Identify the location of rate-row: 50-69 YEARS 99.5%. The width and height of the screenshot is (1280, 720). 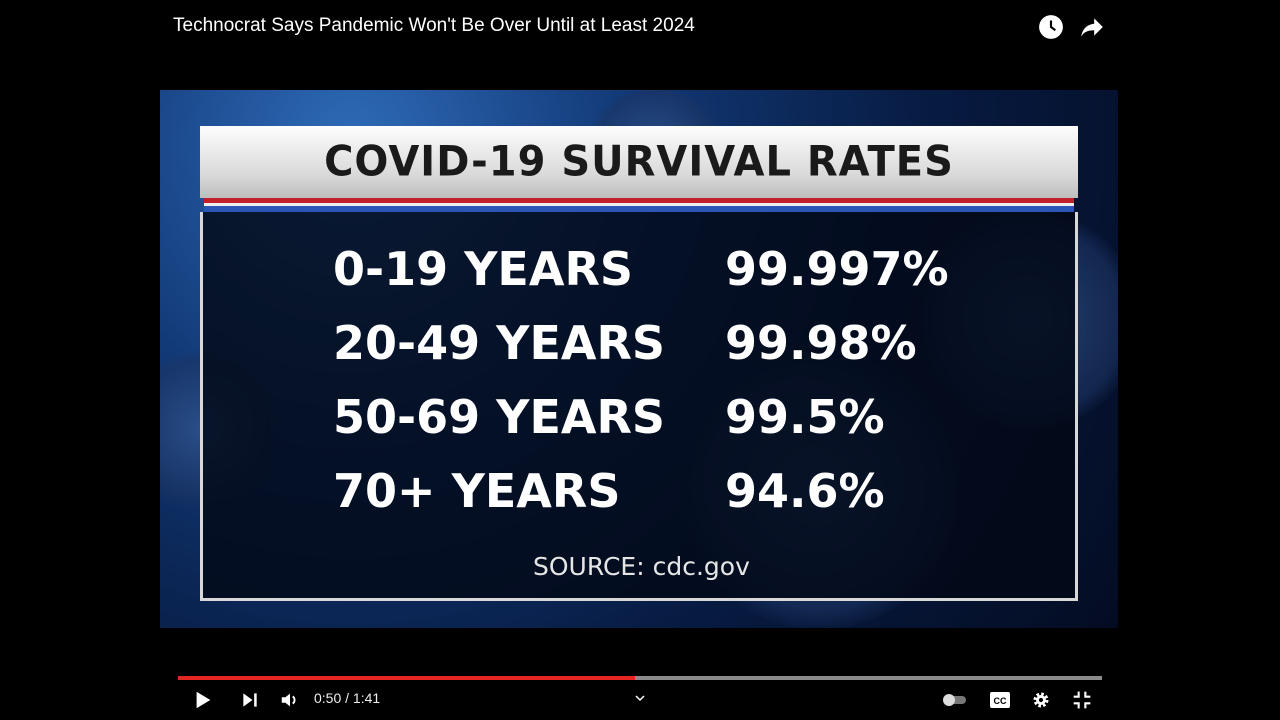
(609, 417).